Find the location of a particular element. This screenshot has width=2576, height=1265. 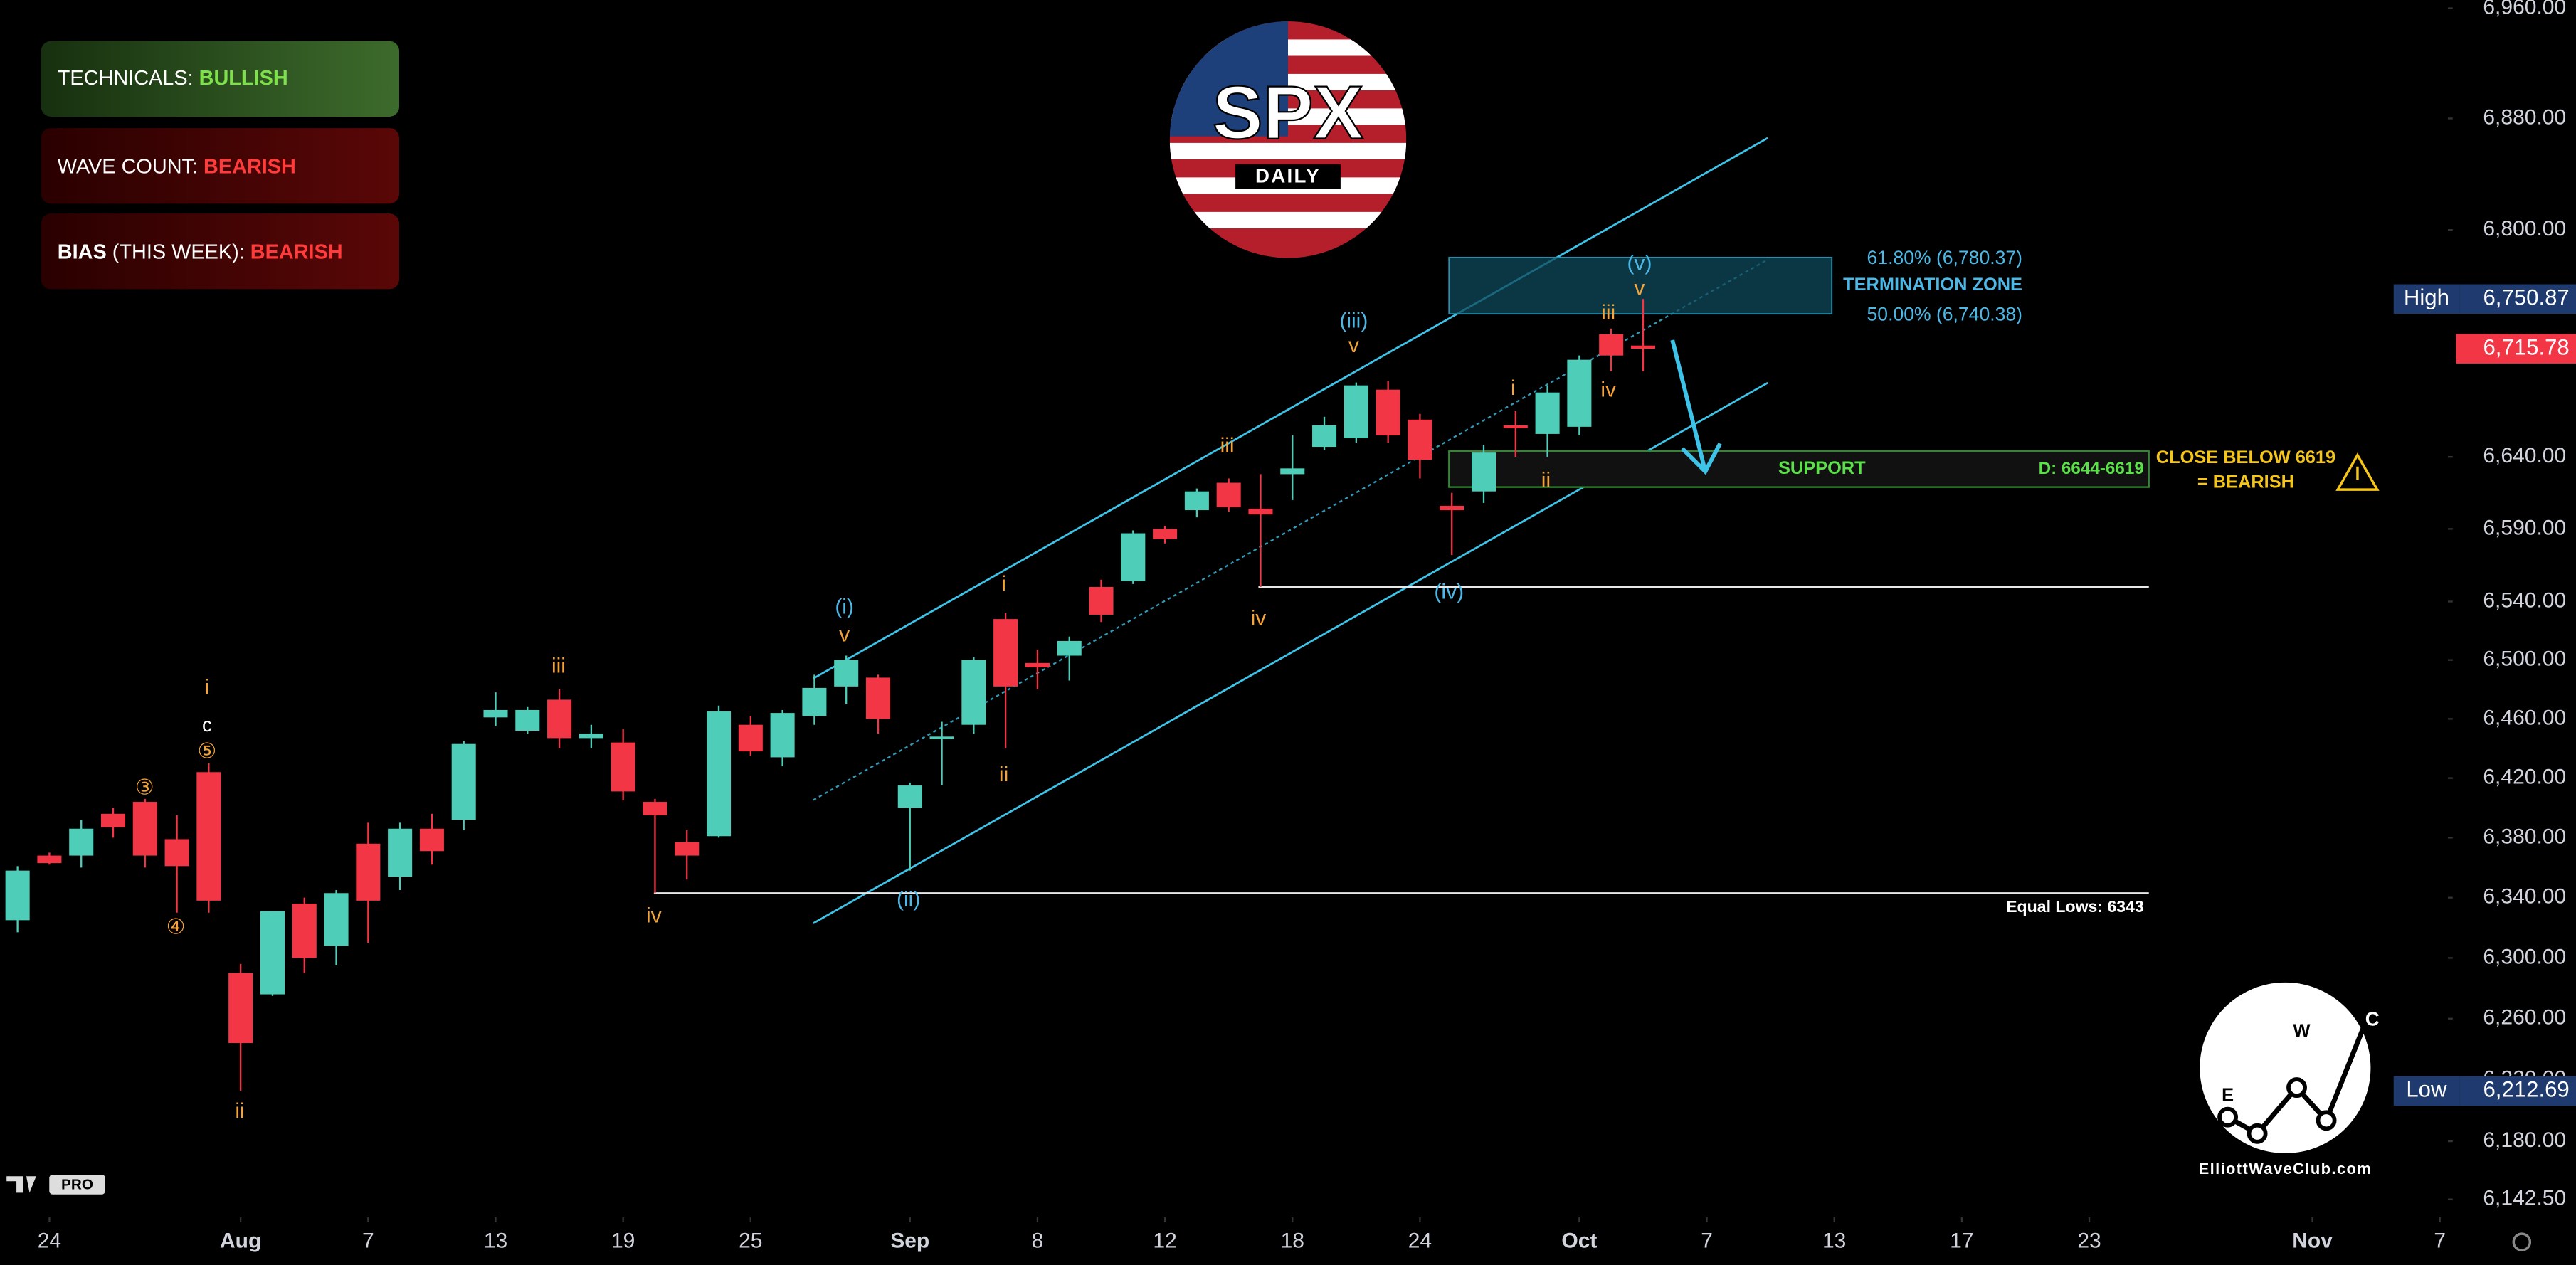

y-tick-label: 6,420.00 is located at coordinates (2525, 777).